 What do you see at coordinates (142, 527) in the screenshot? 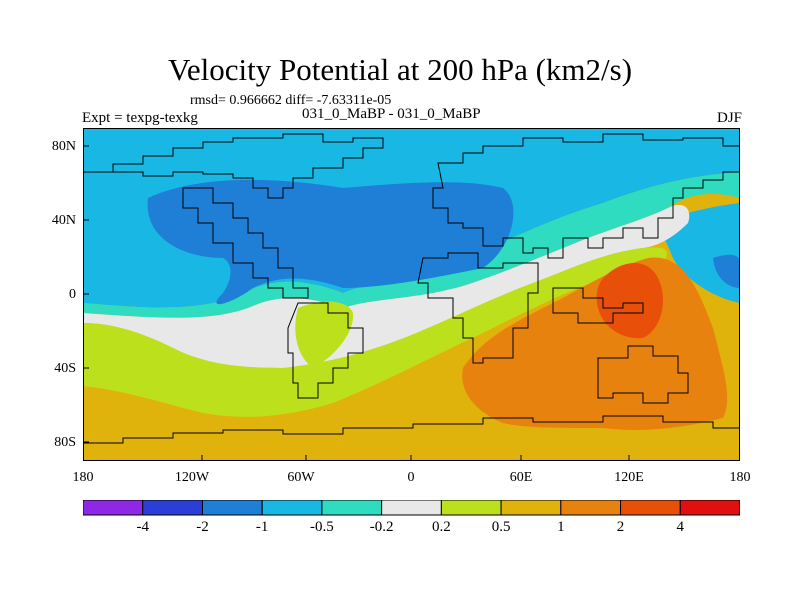
I see `colorbar-label: -4` at bounding box center [142, 527].